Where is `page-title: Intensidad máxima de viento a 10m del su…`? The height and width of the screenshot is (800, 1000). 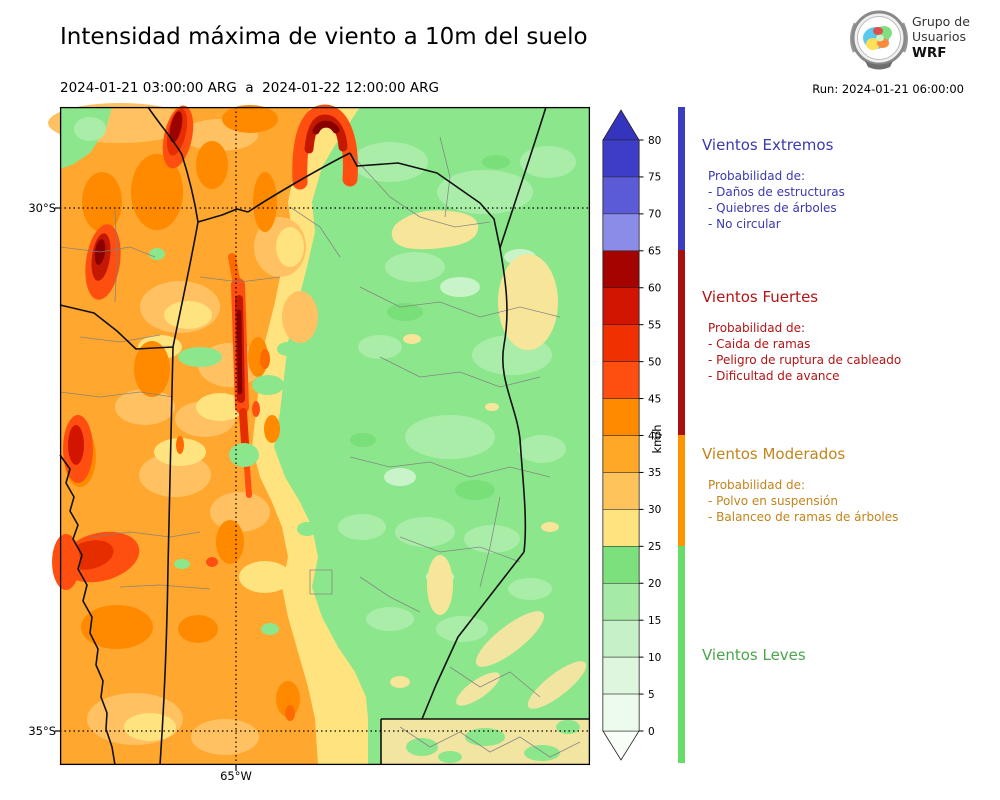 page-title: Intensidad máxima de viento a 10m del su… is located at coordinates (324, 37).